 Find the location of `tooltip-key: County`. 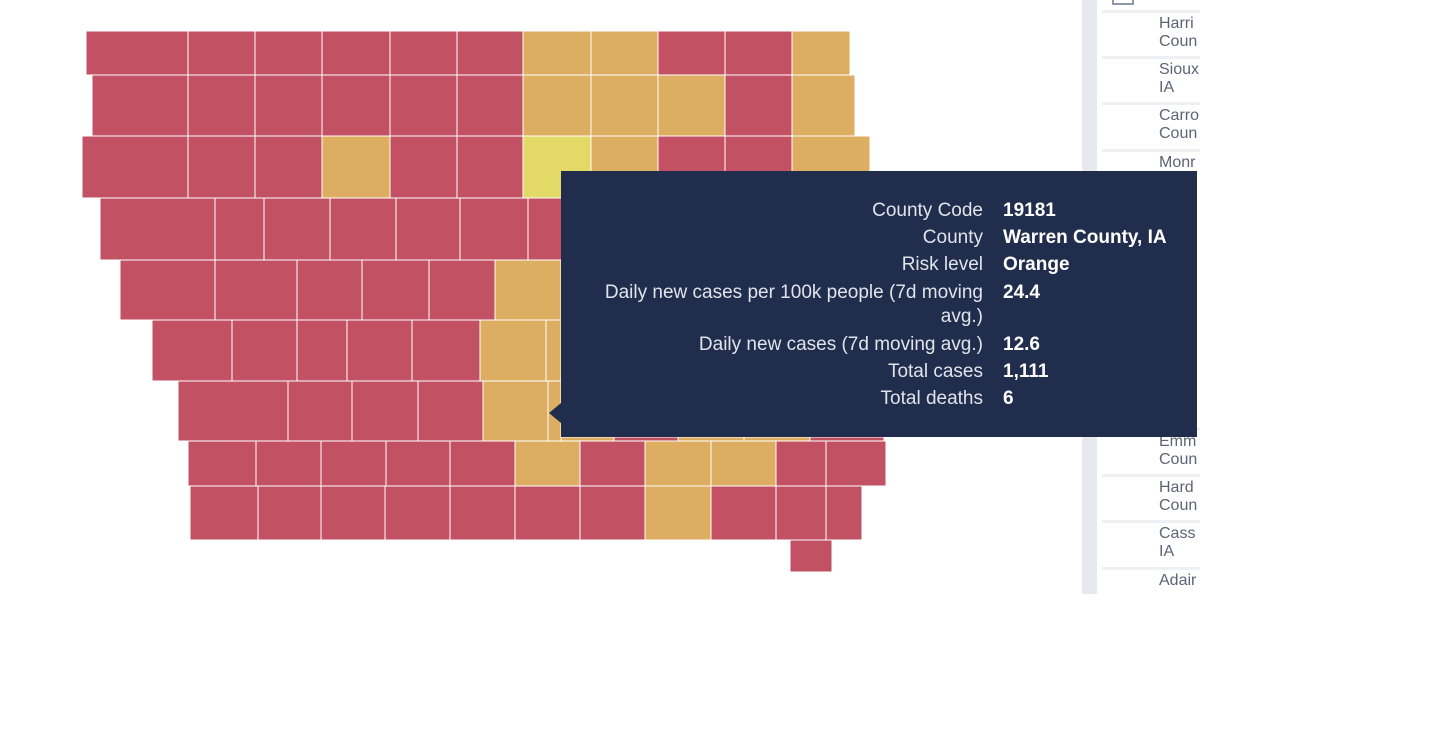

tooltip-key: County is located at coordinates (952, 237).